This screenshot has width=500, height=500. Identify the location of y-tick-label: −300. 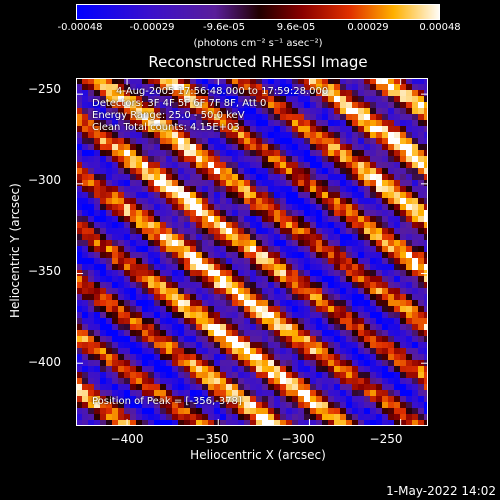
(44, 180).